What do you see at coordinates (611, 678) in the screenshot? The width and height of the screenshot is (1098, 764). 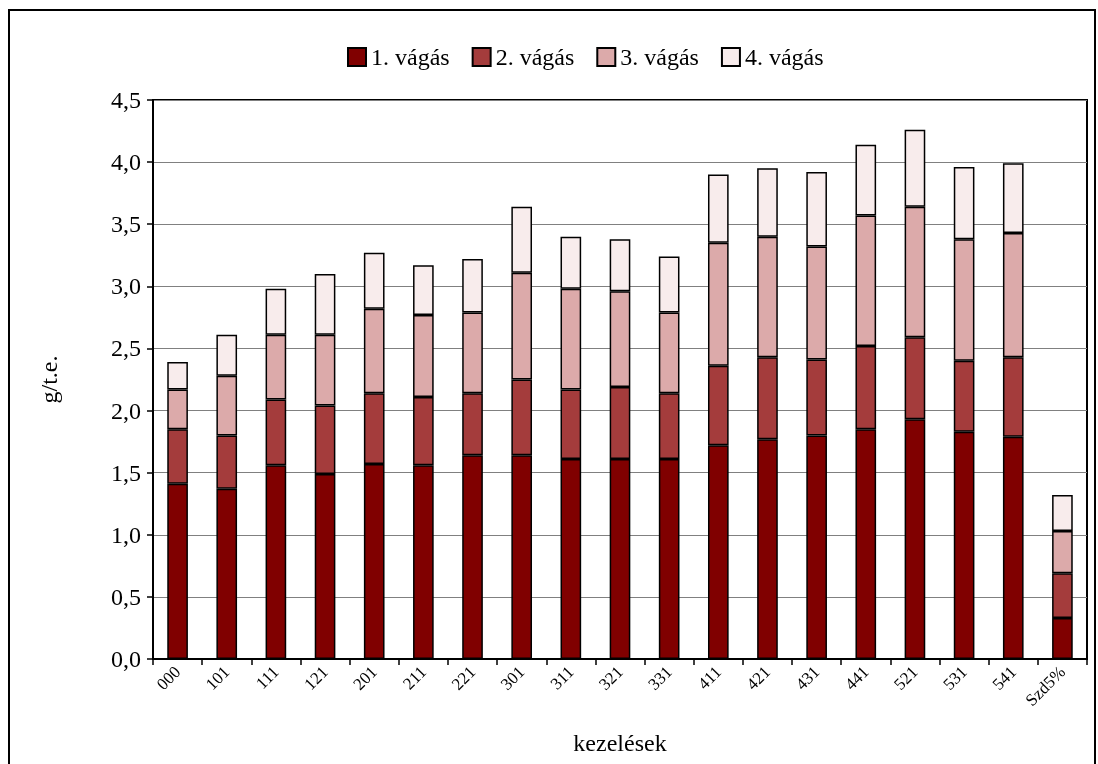 I see `x-tick-label: 321` at bounding box center [611, 678].